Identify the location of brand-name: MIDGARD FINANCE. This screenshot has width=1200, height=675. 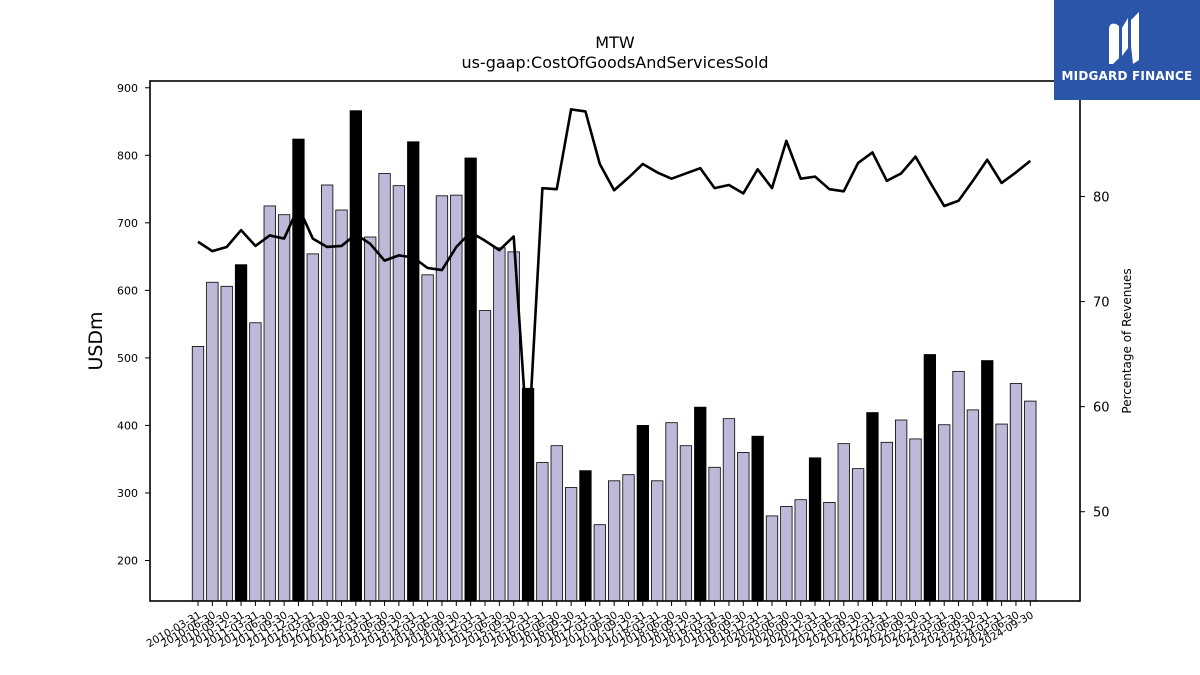
(1127, 76).